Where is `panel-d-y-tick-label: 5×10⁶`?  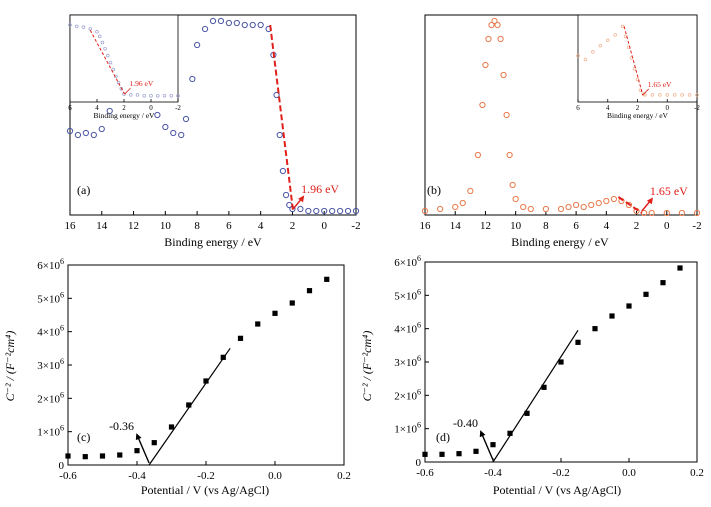
panel-d-y-tick-label: 5×10⁶ is located at coordinates (407, 294).